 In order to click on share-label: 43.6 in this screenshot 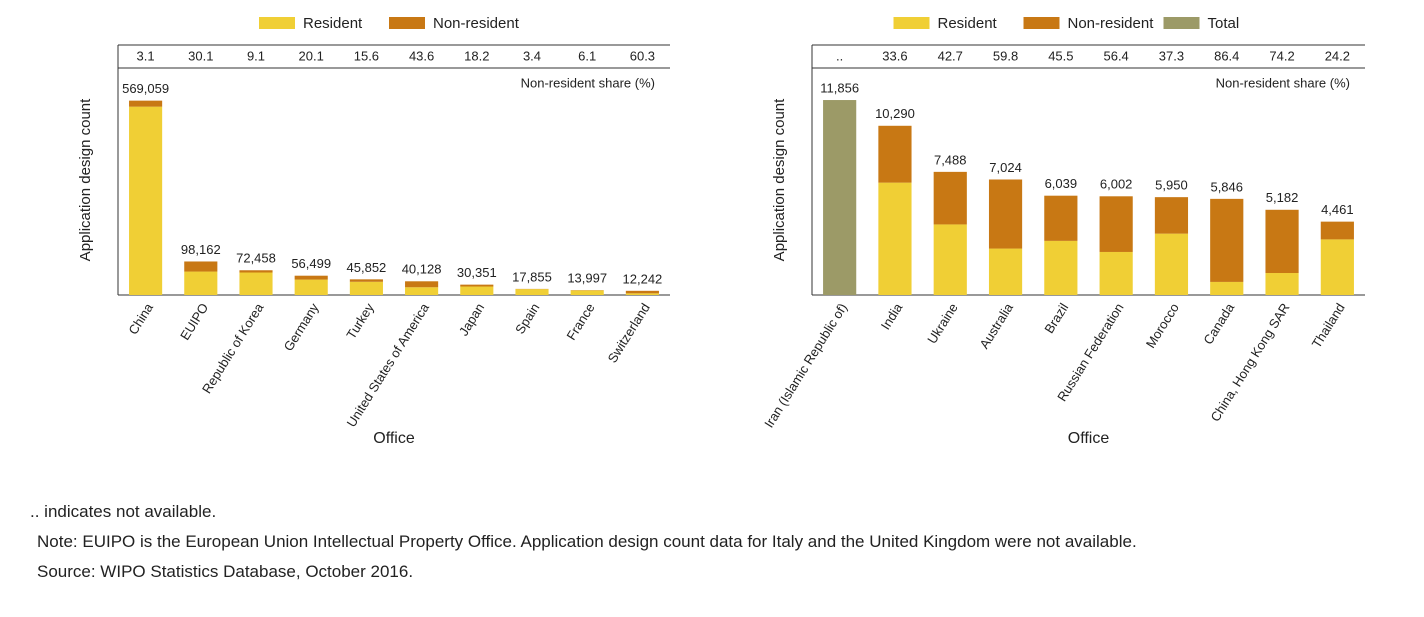, I will do `click(421, 55)`.